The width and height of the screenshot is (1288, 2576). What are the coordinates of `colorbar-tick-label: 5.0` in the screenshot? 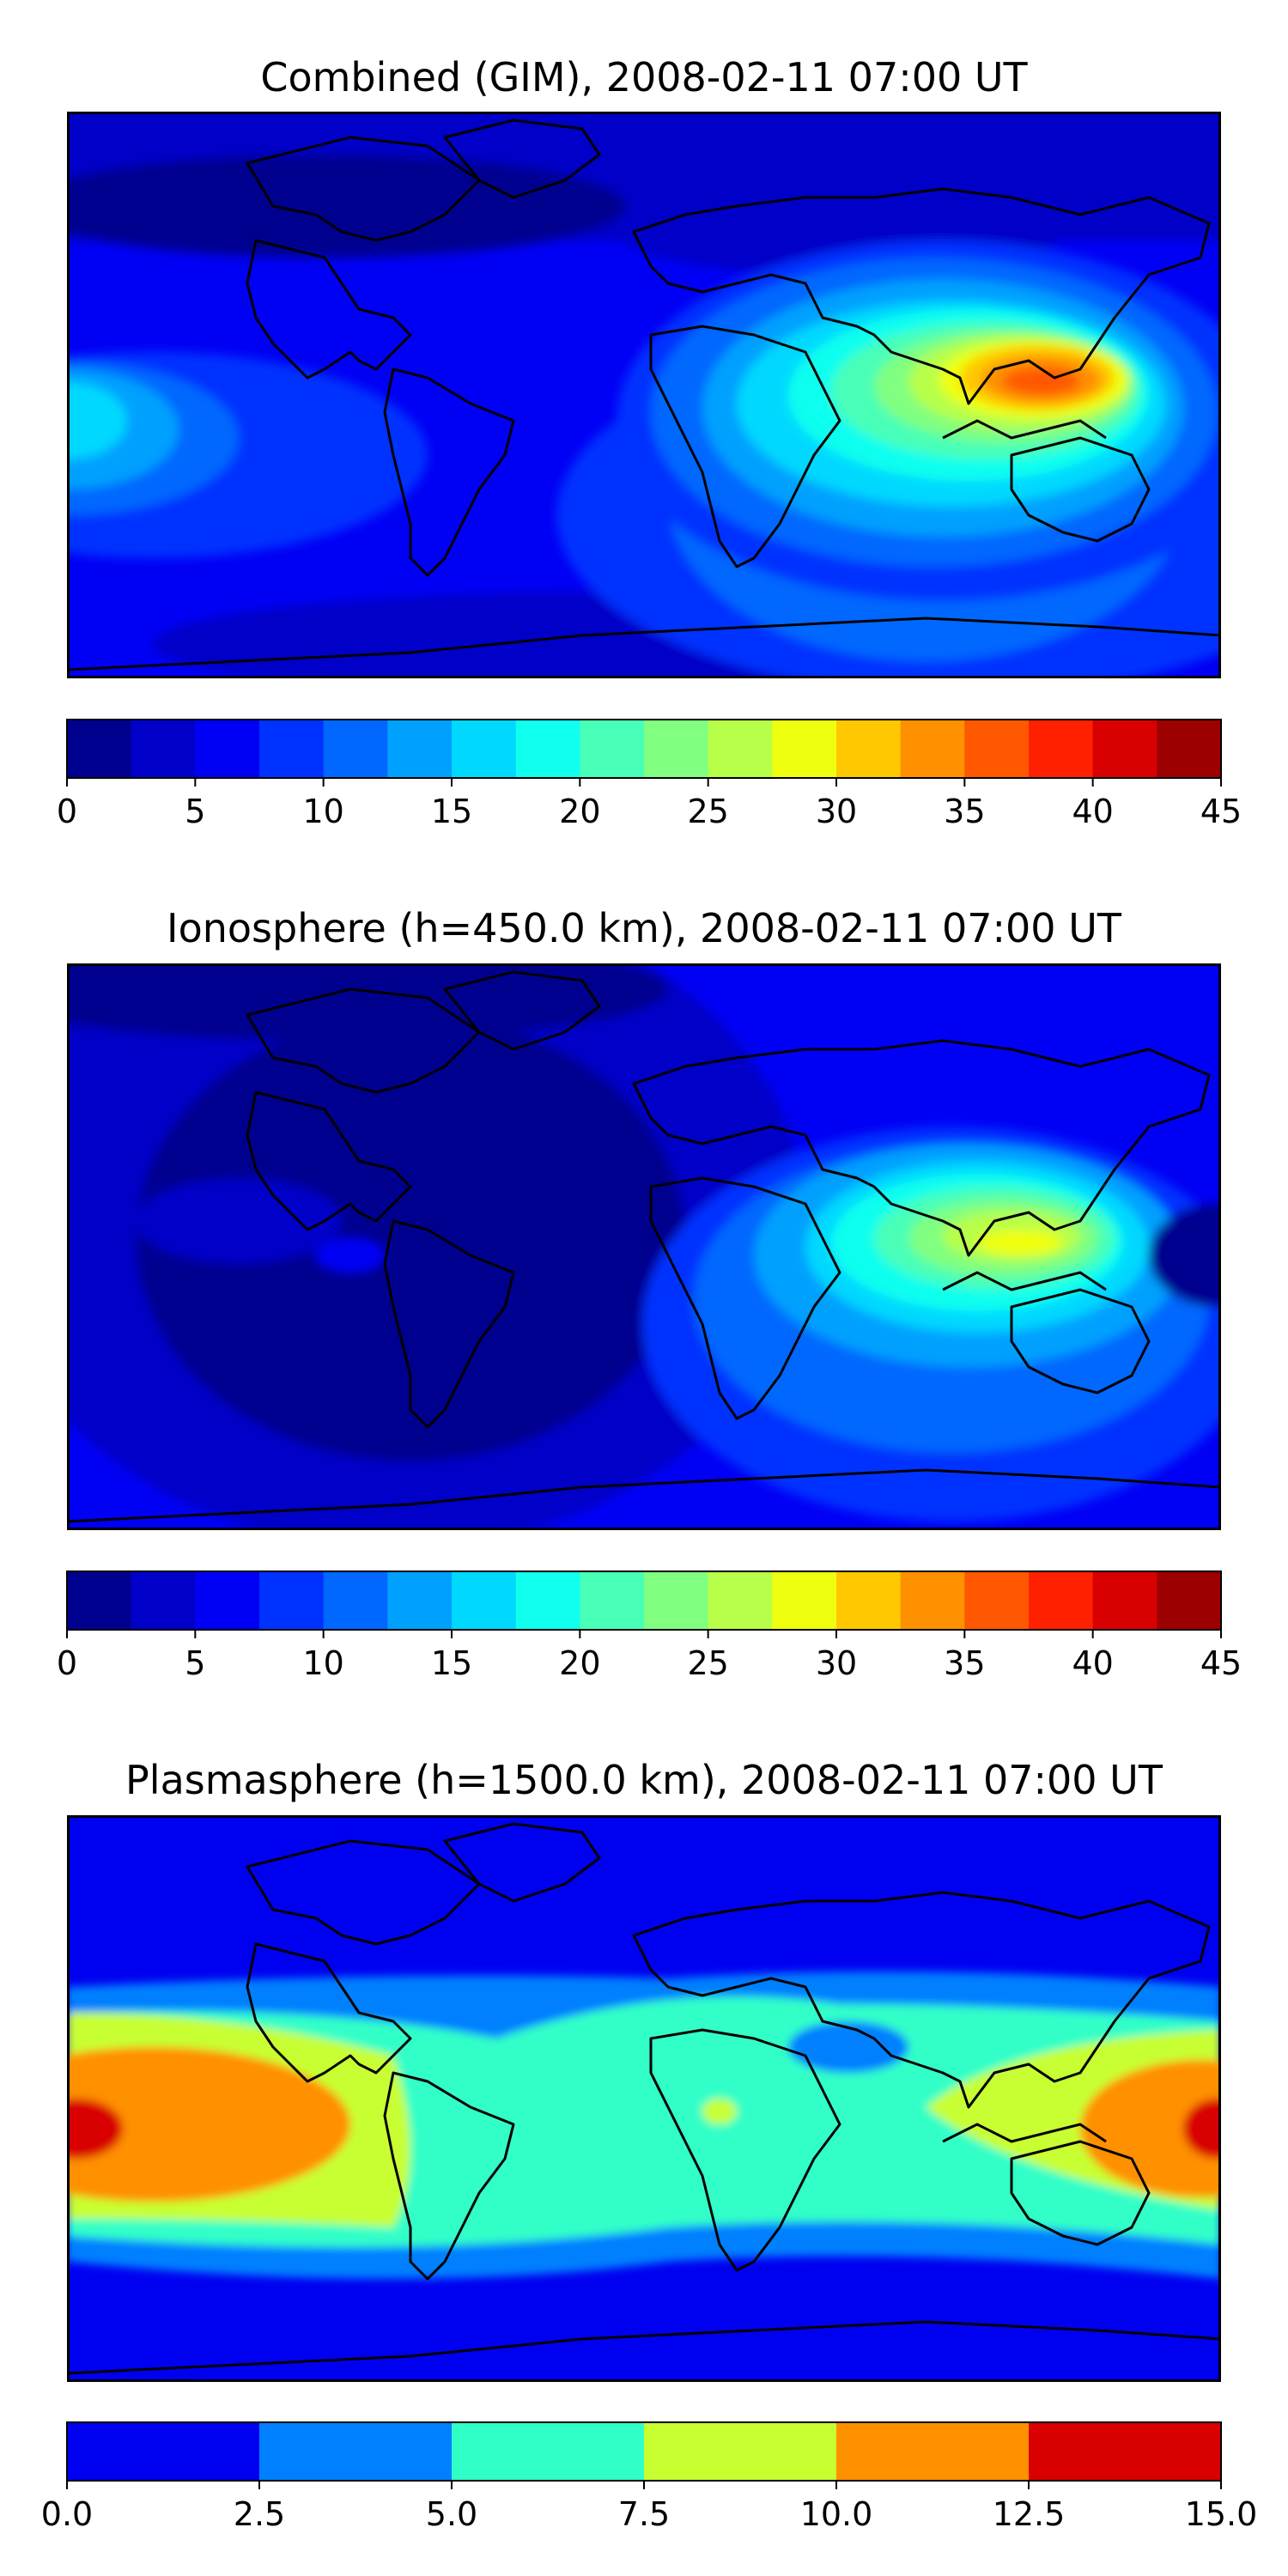 It's located at (452, 2514).